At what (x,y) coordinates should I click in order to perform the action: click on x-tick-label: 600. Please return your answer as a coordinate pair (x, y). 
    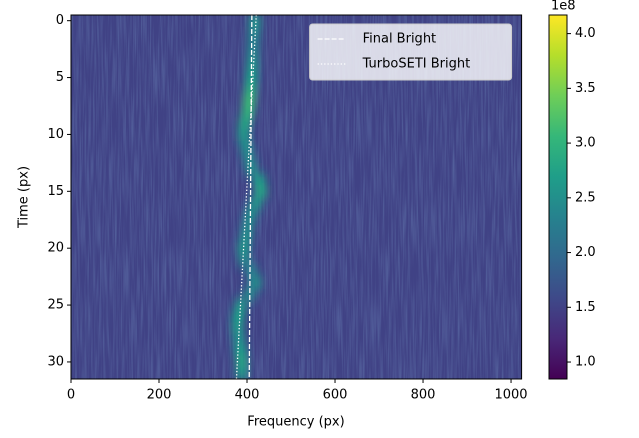
    Looking at the image, I should click on (335, 395).